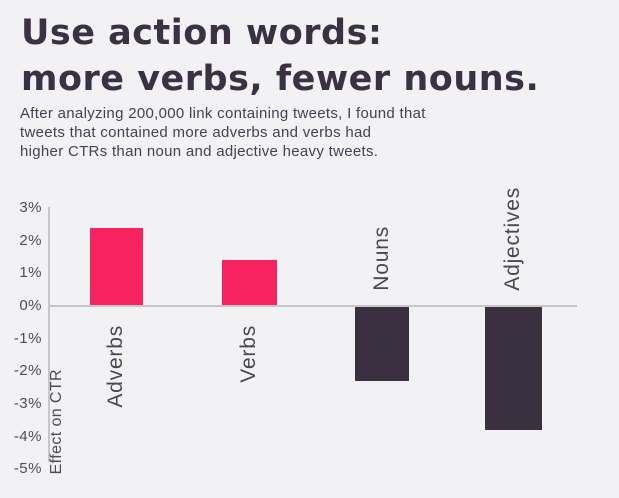 The width and height of the screenshot is (619, 498). I want to click on bar-adjectives, so click(513, 368).